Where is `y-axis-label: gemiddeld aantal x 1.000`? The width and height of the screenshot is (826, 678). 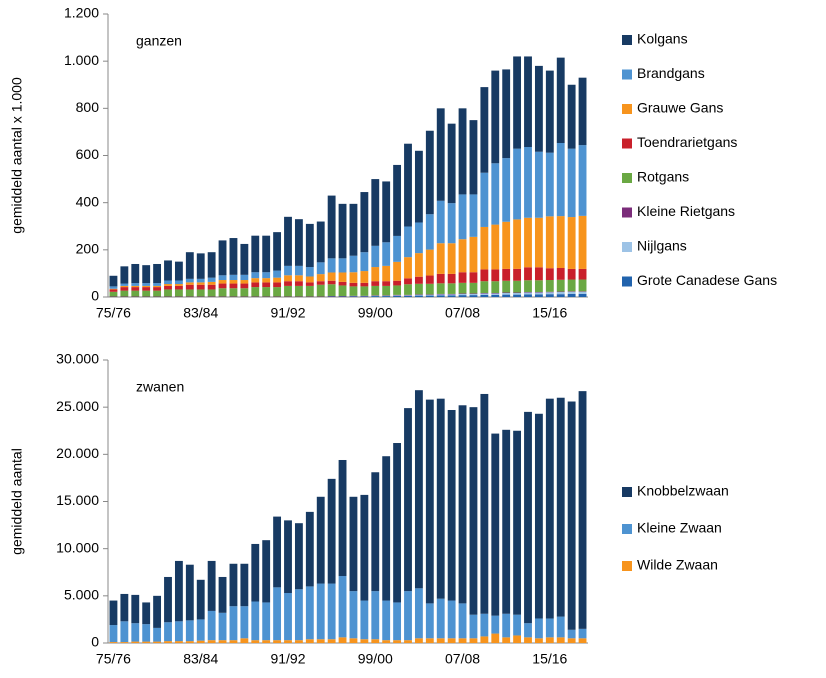
y-axis-label: gemiddeld aantal x 1.000 is located at coordinates (17, 155).